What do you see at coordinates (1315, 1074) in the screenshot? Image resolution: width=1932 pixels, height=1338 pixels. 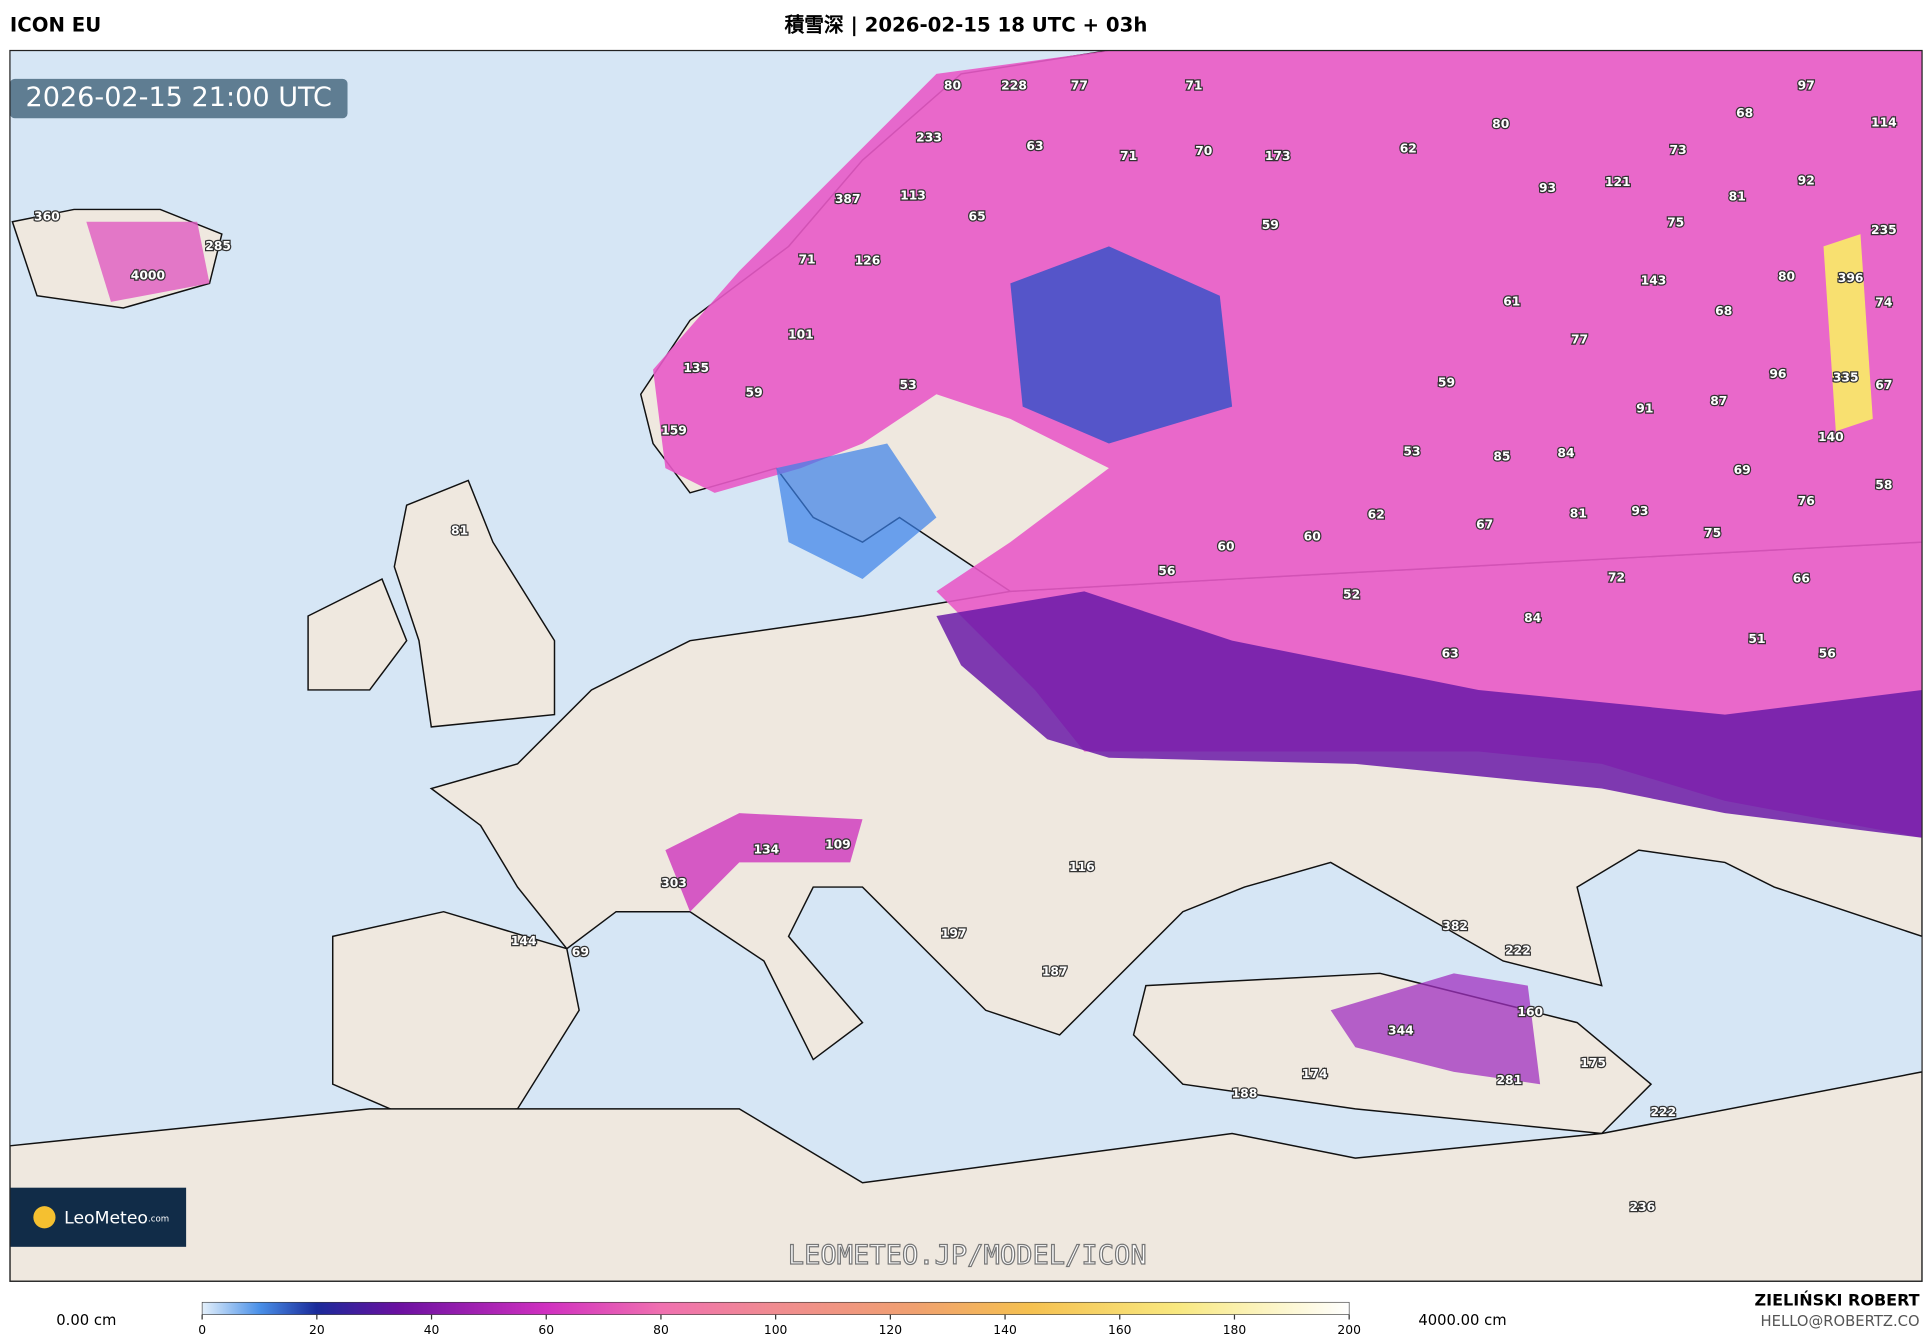 I see `snow-depth-label: 174` at bounding box center [1315, 1074].